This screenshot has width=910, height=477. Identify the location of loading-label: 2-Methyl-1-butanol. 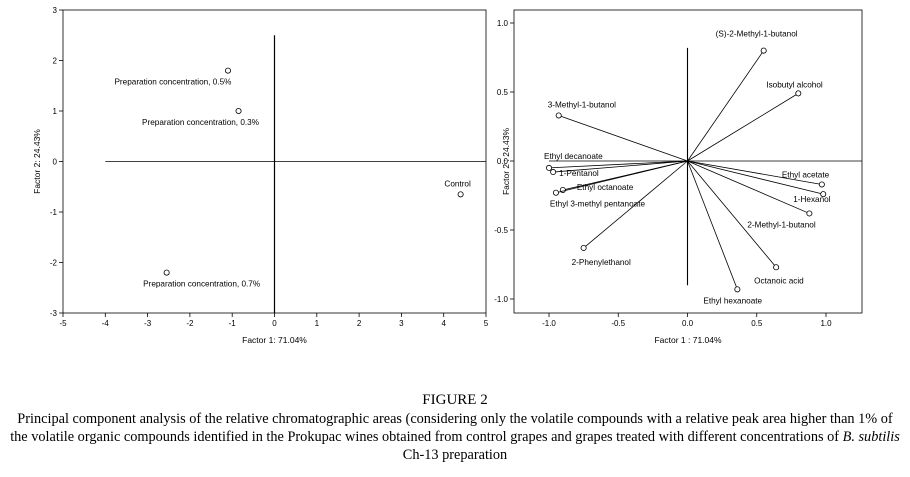
(781, 224).